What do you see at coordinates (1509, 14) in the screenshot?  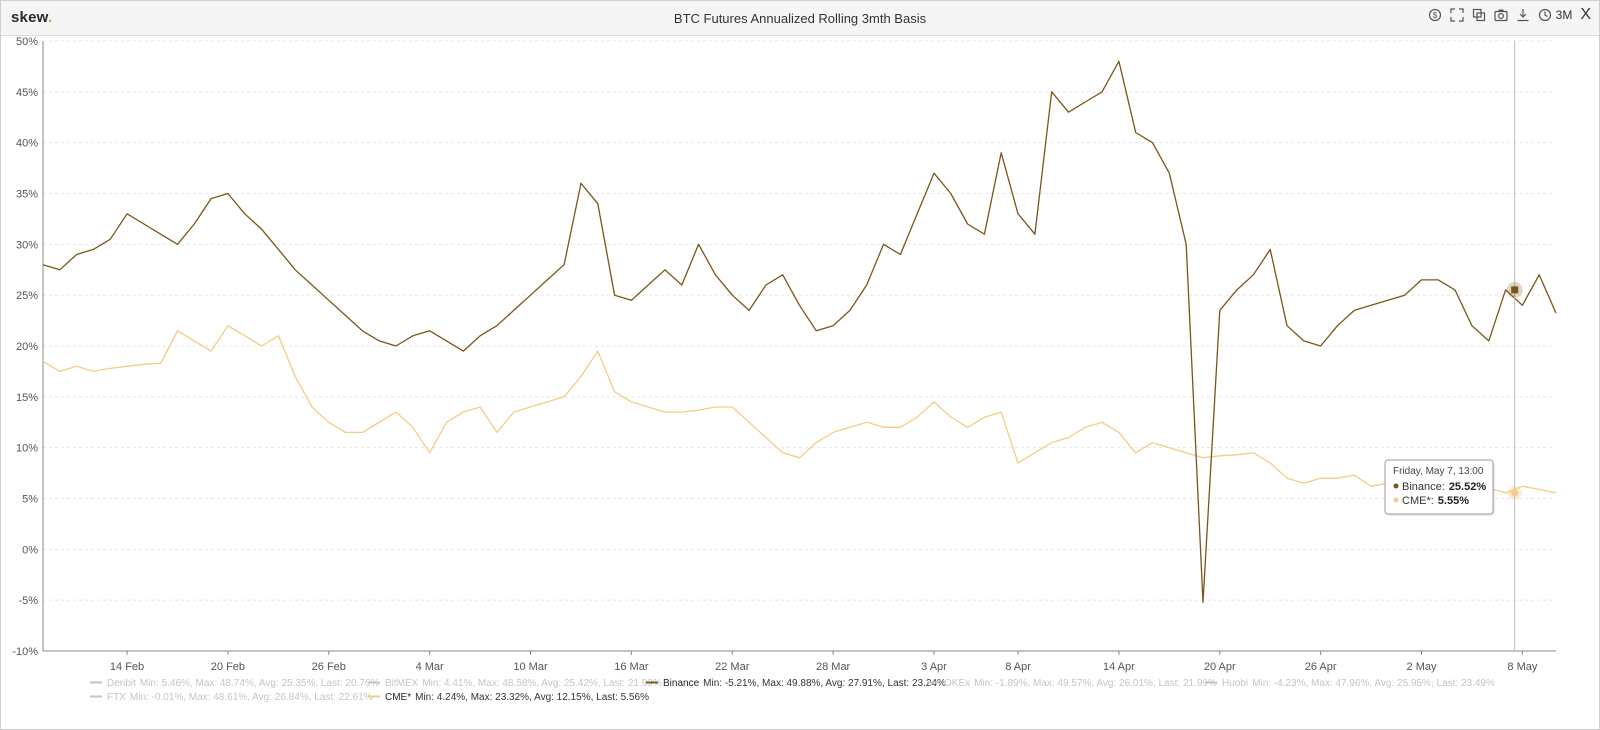 I see `toolbar: $ 3M X` at bounding box center [1509, 14].